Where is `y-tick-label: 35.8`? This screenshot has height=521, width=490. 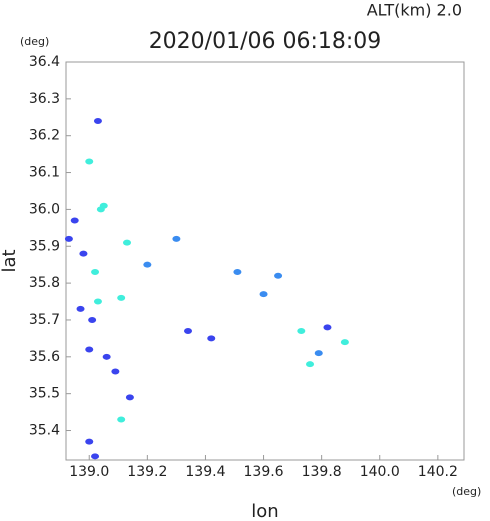 y-tick-label: 35.8 is located at coordinates (44, 283).